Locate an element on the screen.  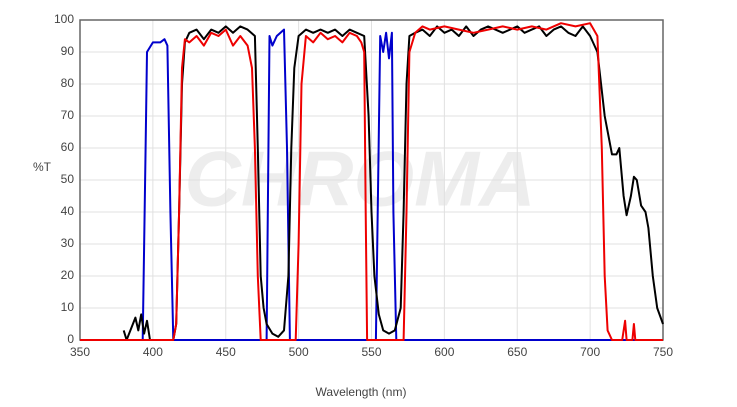
y-tick-label: 30 is located at coordinates (68, 243).